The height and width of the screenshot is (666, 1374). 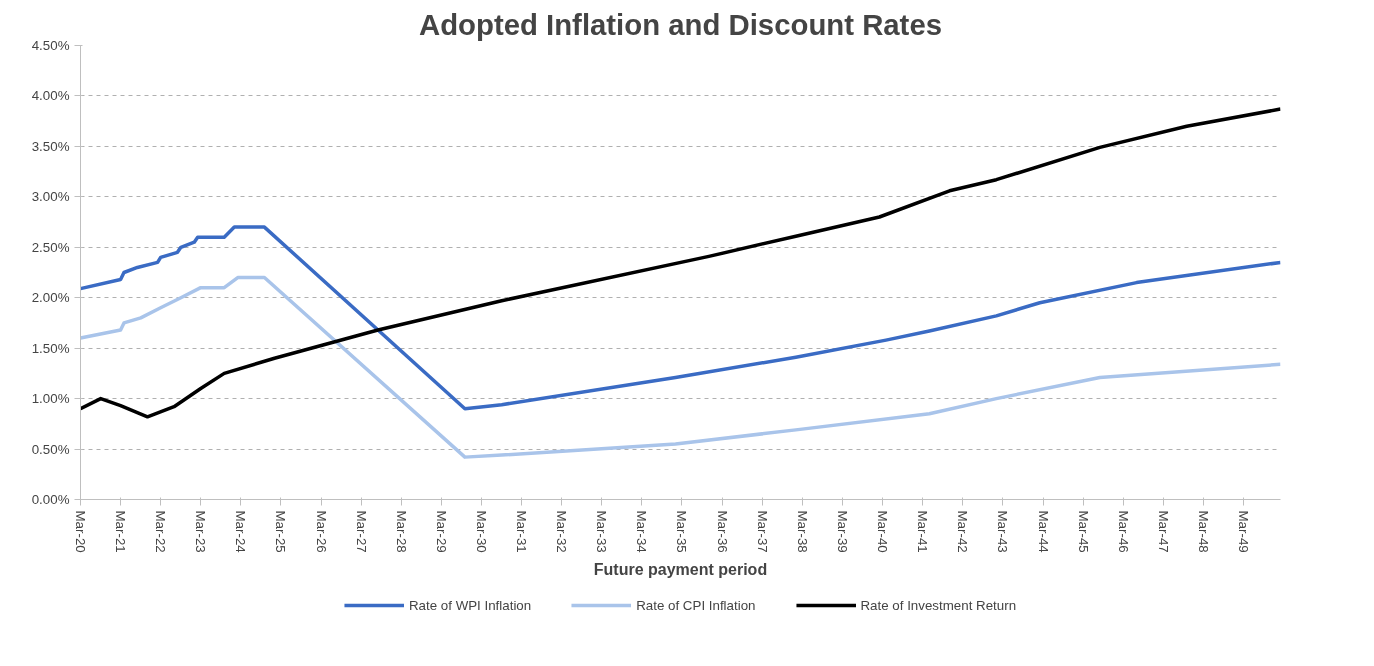 What do you see at coordinates (696, 605) in the screenshot?
I see `legend-label: Rate of CPI Inflation` at bounding box center [696, 605].